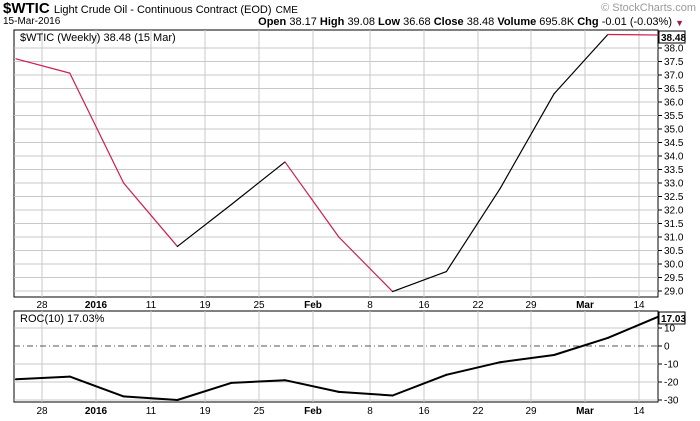  I want to click on roc-ytick-label-4: 10, so click(670, 329).